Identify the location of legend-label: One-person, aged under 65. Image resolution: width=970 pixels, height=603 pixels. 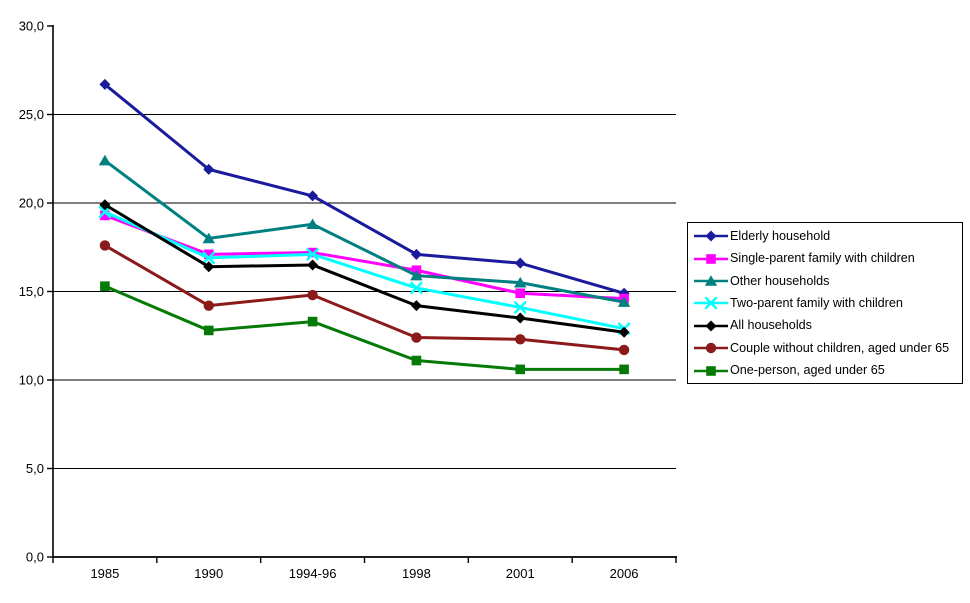
(807, 370).